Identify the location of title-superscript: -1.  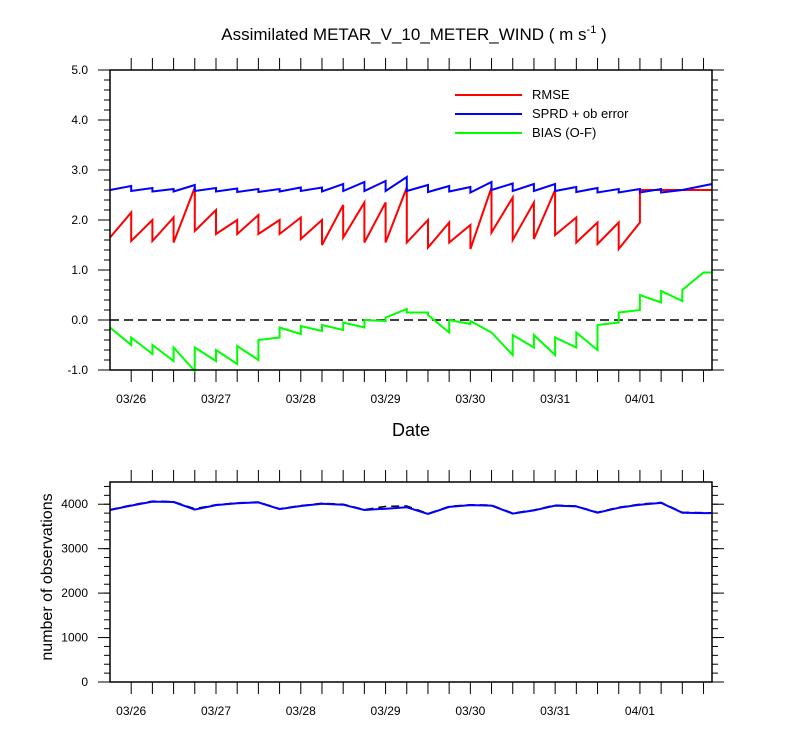
(592, 30).